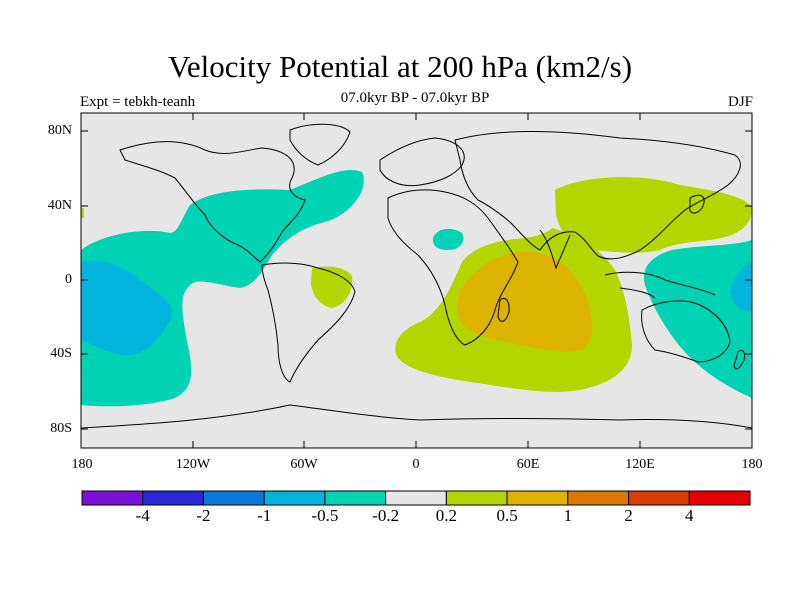 This screenshot has height=600, width=800. Describe the element at coordinates (415, 98) in the screenshot. I see `chart-subtitle: 07.0kyr BP - 07.0kyr BP` at that location.